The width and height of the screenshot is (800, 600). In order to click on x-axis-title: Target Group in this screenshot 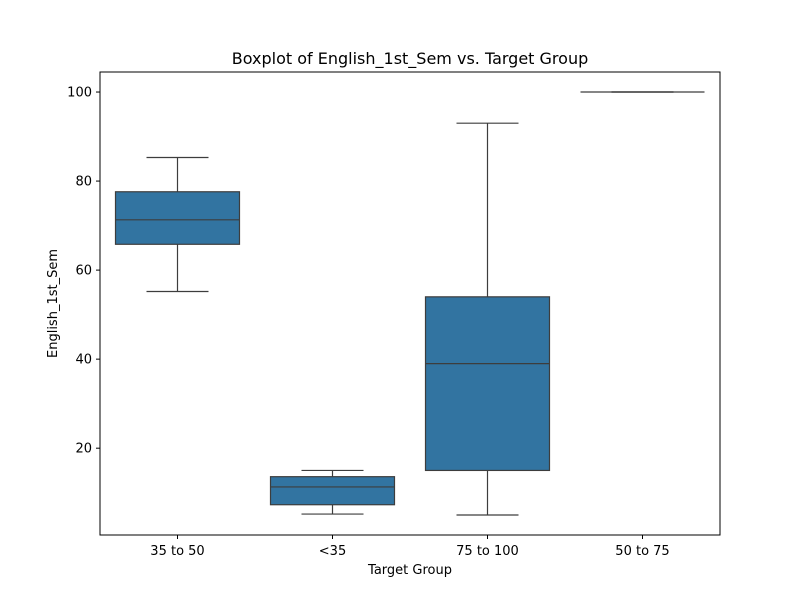, I will do `click(409, 570)`.